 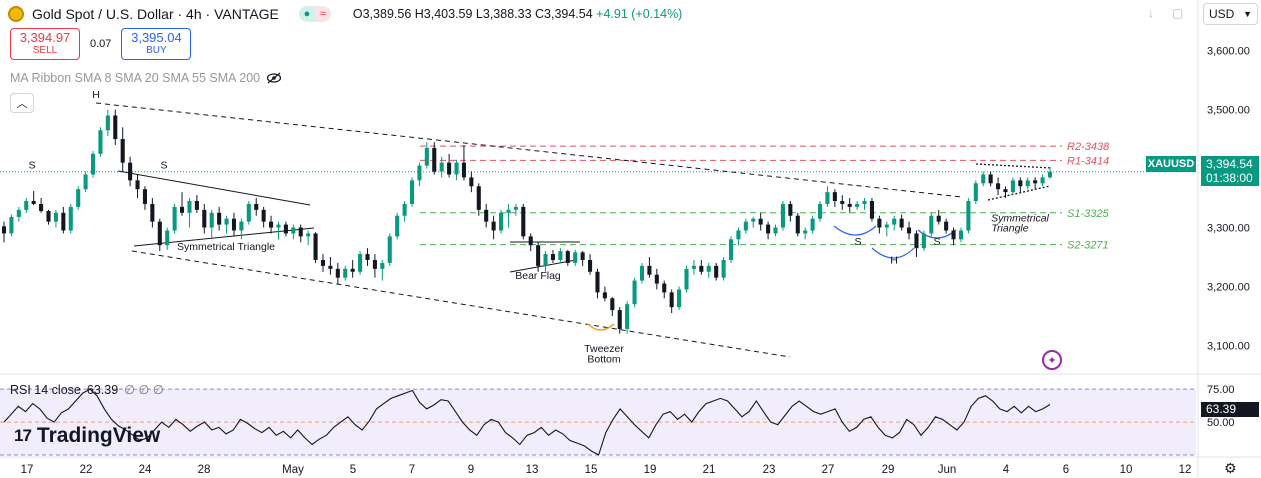 I want to click on time-tick-label: 15, so click(x=591, y=470).